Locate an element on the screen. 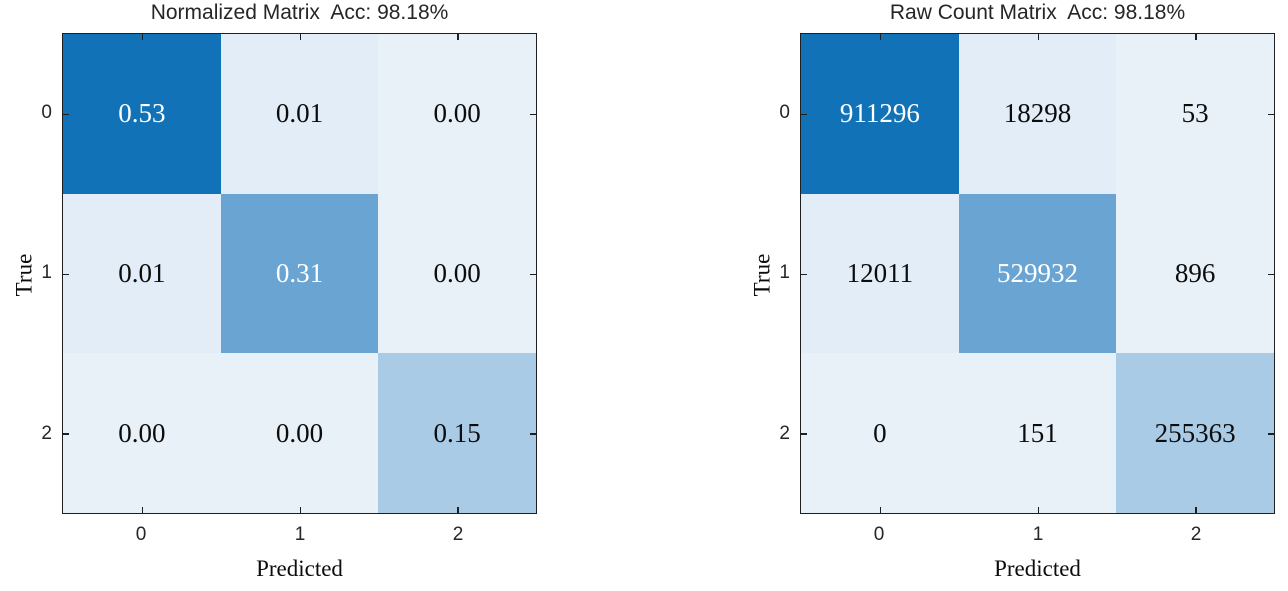  matrix-cell-r2c1: 0.00 is located at coordinates (299, 433).